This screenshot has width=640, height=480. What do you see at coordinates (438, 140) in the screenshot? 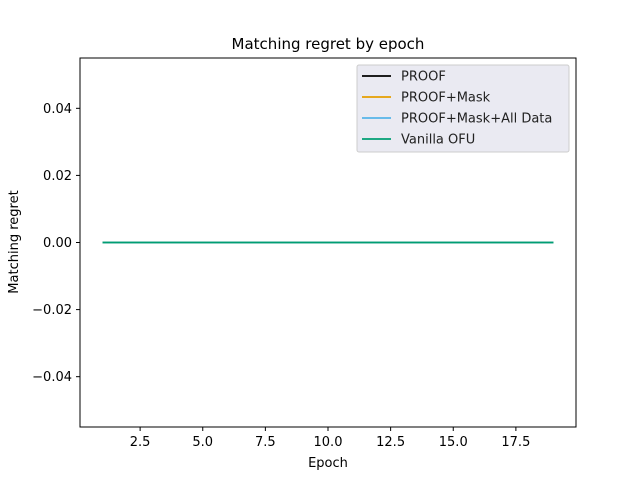
I see `legend-label: Vanilla OFU` at bounding box center [438, 140].